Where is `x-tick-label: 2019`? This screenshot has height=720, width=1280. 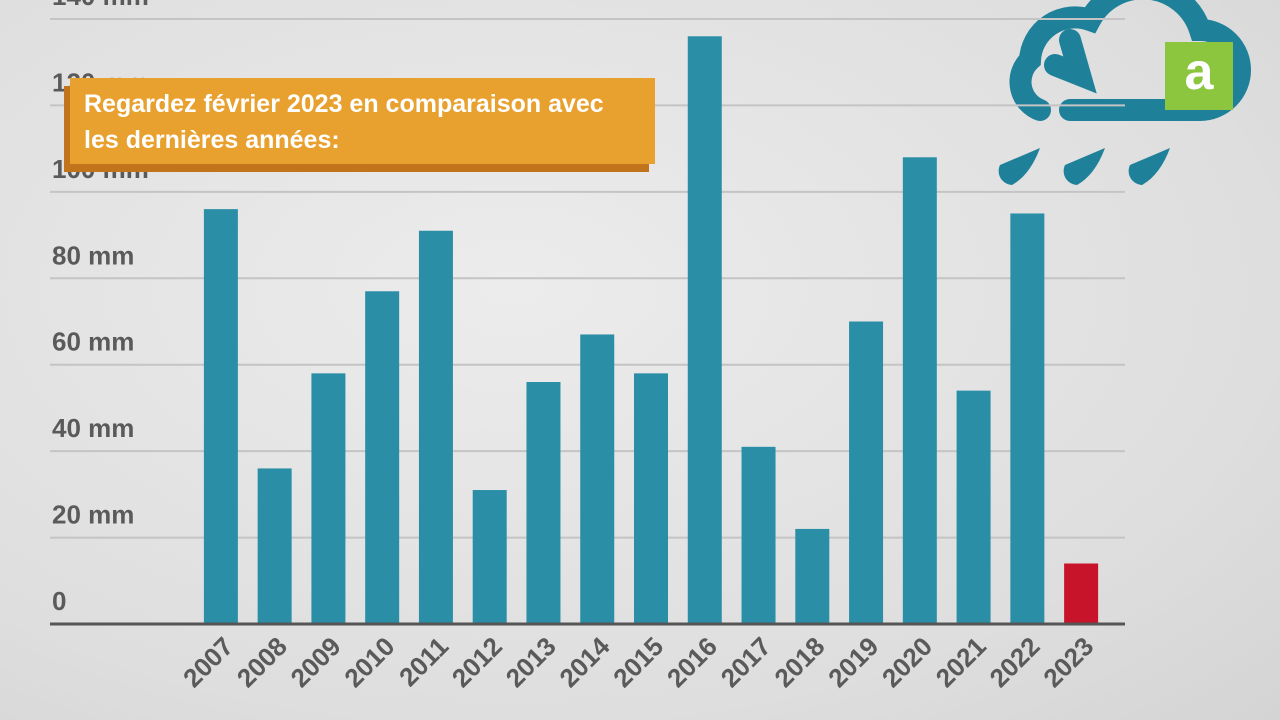 x-tick-label: 2019 is located at coordinates (853, 662).